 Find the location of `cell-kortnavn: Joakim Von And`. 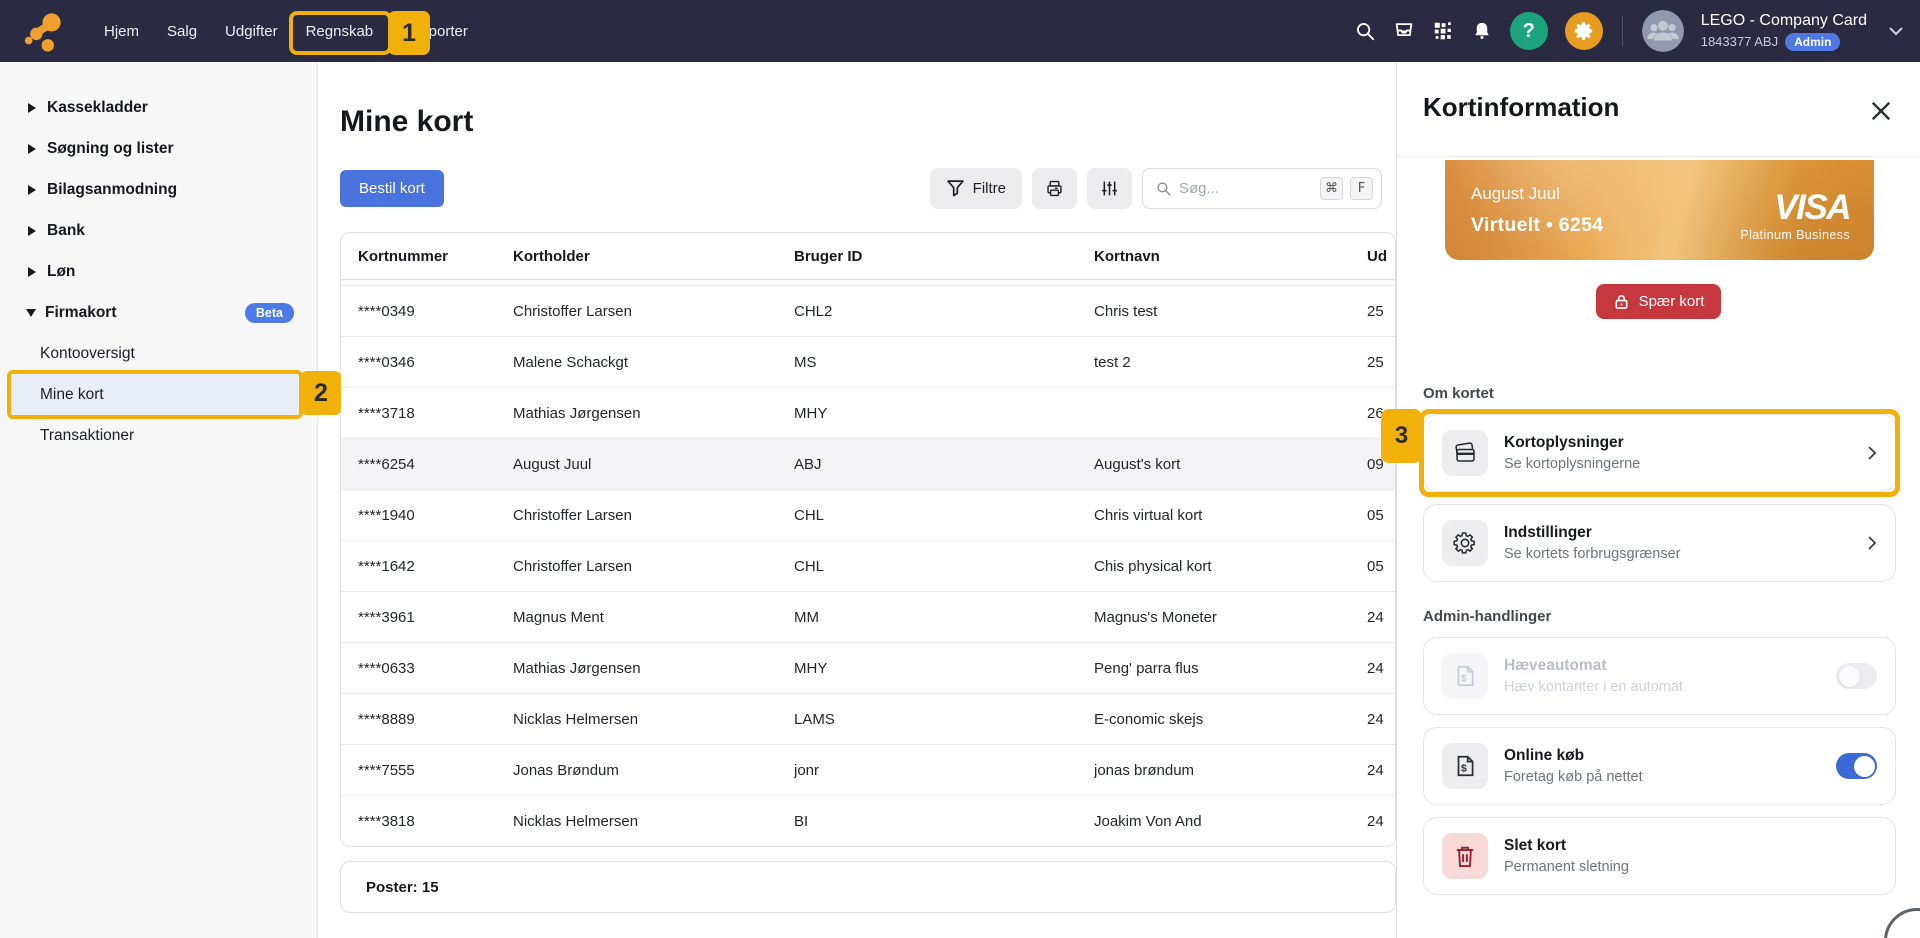

cell-kortnavn: Joakim Von And is located at coordinates (1148, 821).